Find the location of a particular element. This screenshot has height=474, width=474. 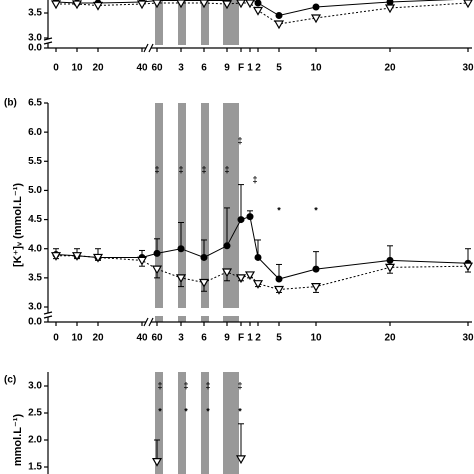

y-tick-label: 2.5 is located at coordinates (35, 413).